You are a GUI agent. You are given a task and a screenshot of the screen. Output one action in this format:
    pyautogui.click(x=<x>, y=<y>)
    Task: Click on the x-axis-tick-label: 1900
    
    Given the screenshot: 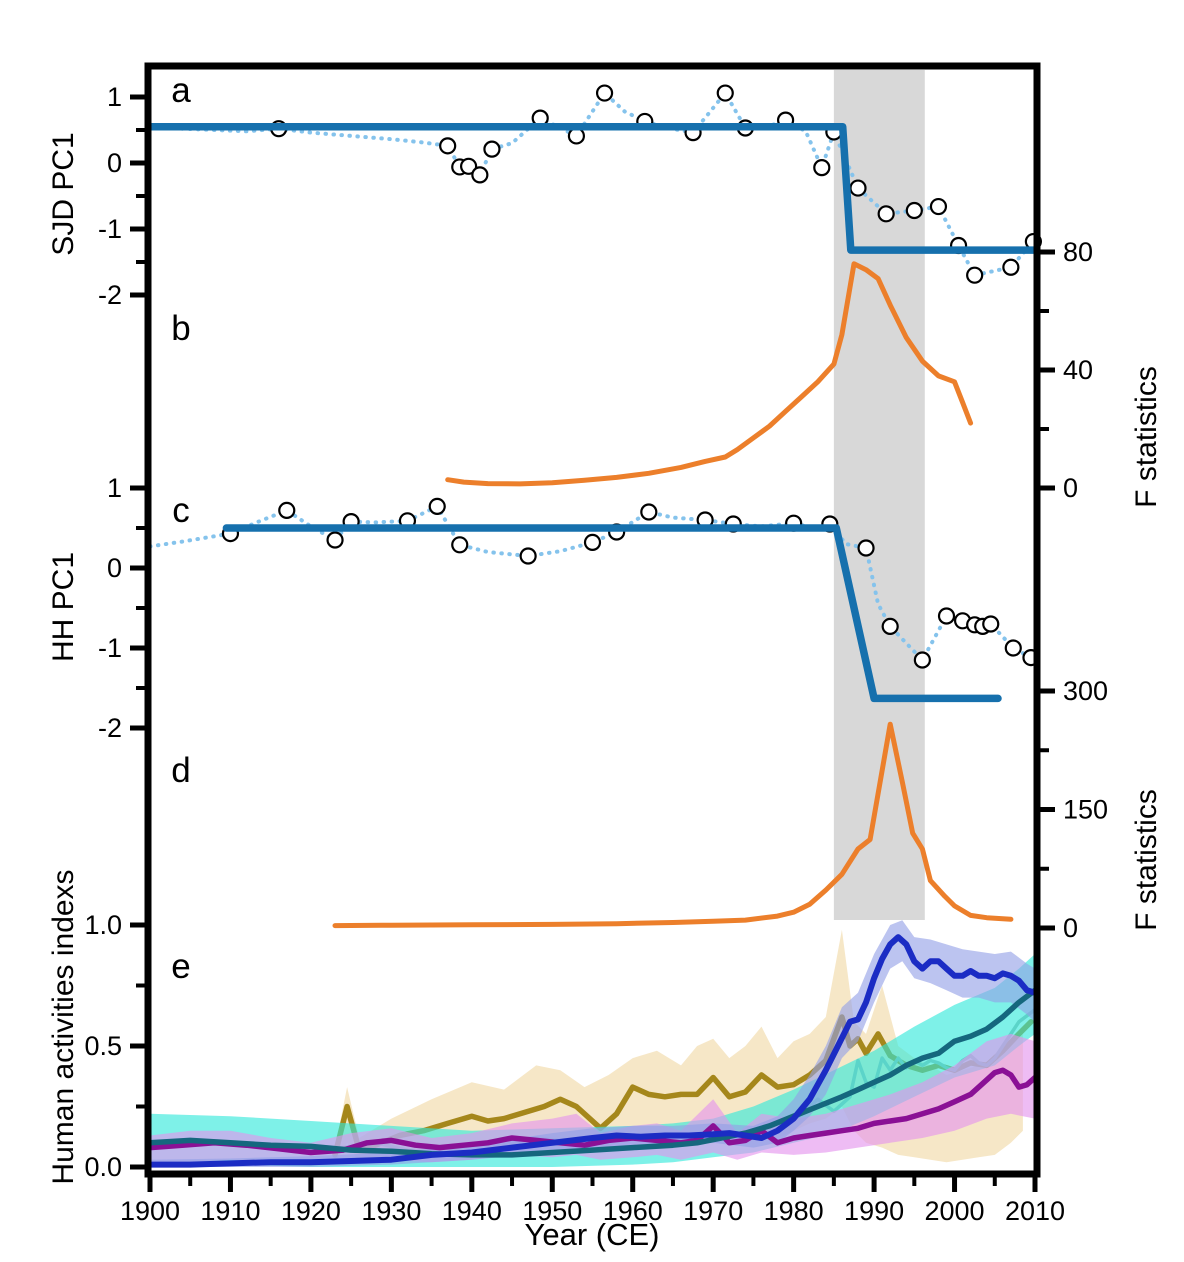 What is the action you would take?
    pyautogui.click(x=150, y=1211)
    